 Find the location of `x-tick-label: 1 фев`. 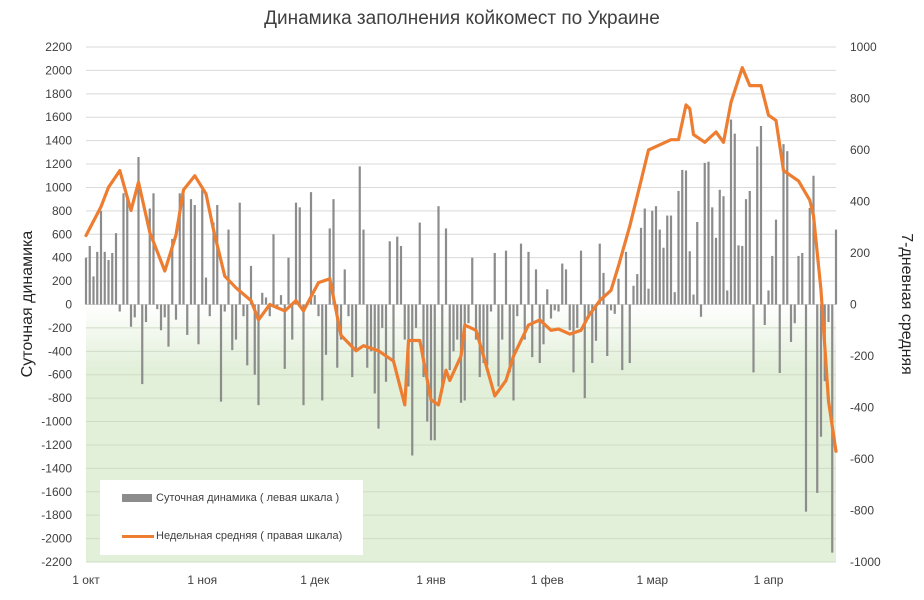

x-tick-label: 1 фев is located at coordinates (547, 580).